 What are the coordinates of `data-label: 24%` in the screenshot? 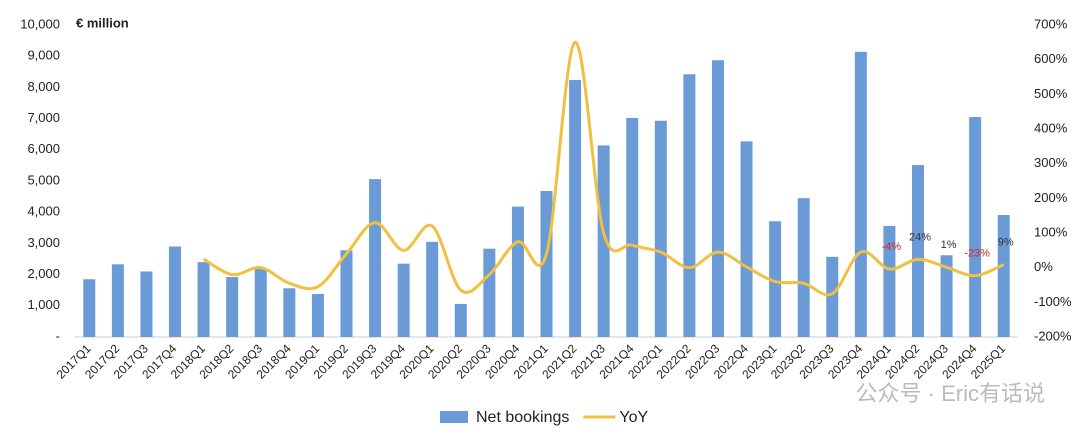 It's located at (920, 237).